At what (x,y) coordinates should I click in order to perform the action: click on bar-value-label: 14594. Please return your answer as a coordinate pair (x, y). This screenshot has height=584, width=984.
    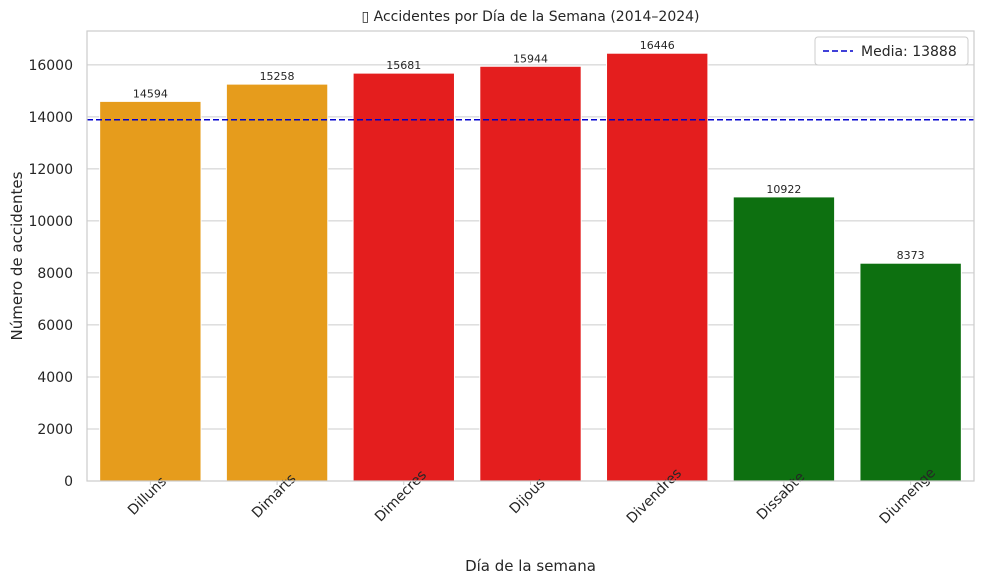
    Looking at the image, I should click on (150, 93).